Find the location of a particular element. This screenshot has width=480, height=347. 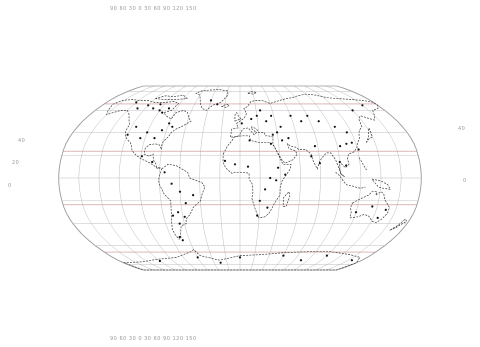

bottom-longitude-scale: 90 60 30 0 30 60 90 120 150 is located at coordinates (153, 339).